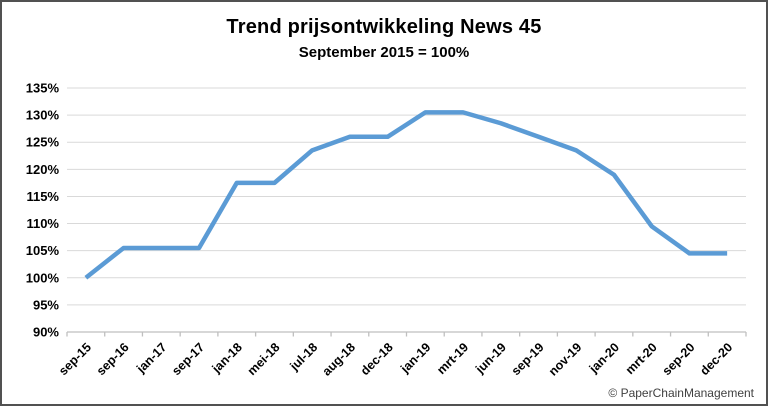 Image resolution: width=768 pixels, height=406 pixels. Describe the element at coordinates (528, 359) in the screenshot. I see `x-tick-label: sep-19` at that location.